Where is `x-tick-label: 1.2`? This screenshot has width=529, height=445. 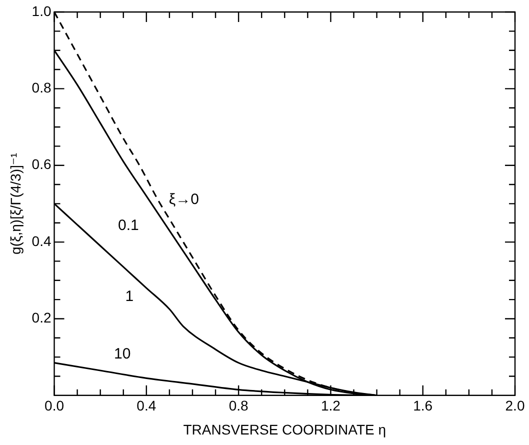 x-tick-label: 1.2 is located at coordinates (330, 406).